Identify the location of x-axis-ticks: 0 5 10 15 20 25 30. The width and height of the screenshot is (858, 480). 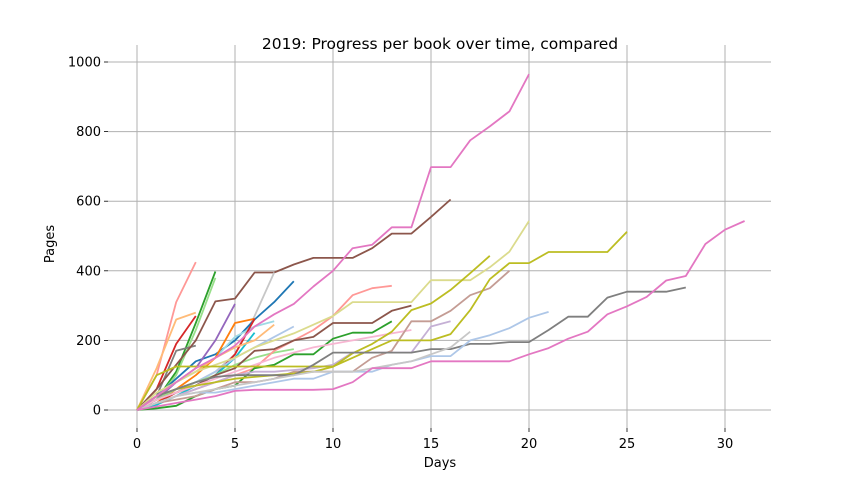
(433, 440).